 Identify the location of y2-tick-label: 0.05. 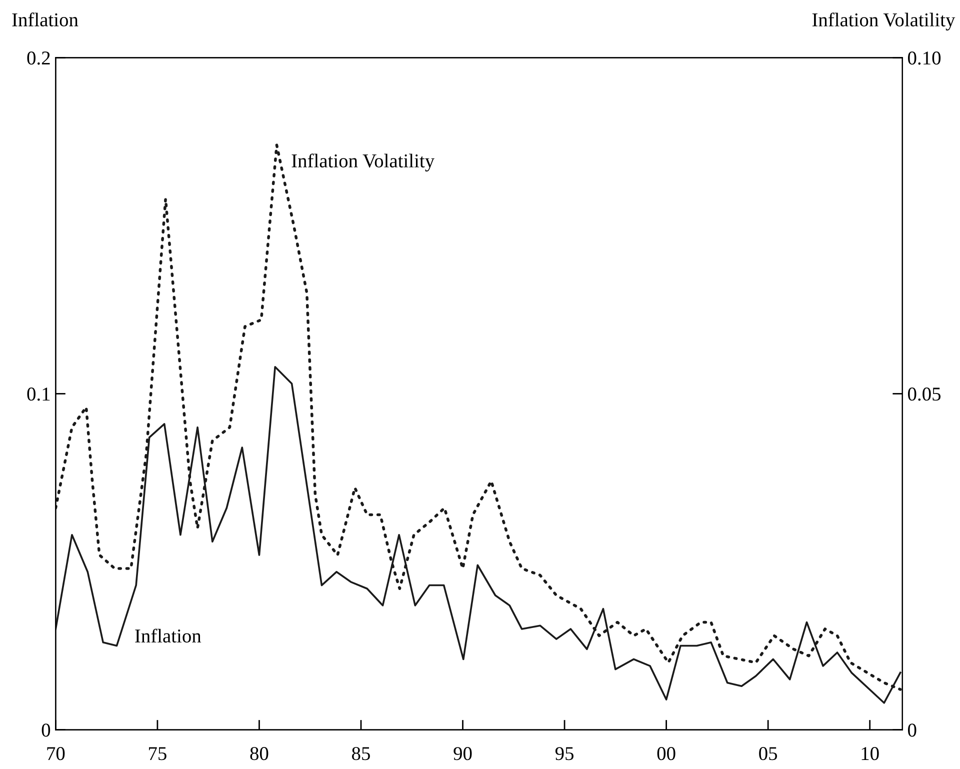
(924, 394).